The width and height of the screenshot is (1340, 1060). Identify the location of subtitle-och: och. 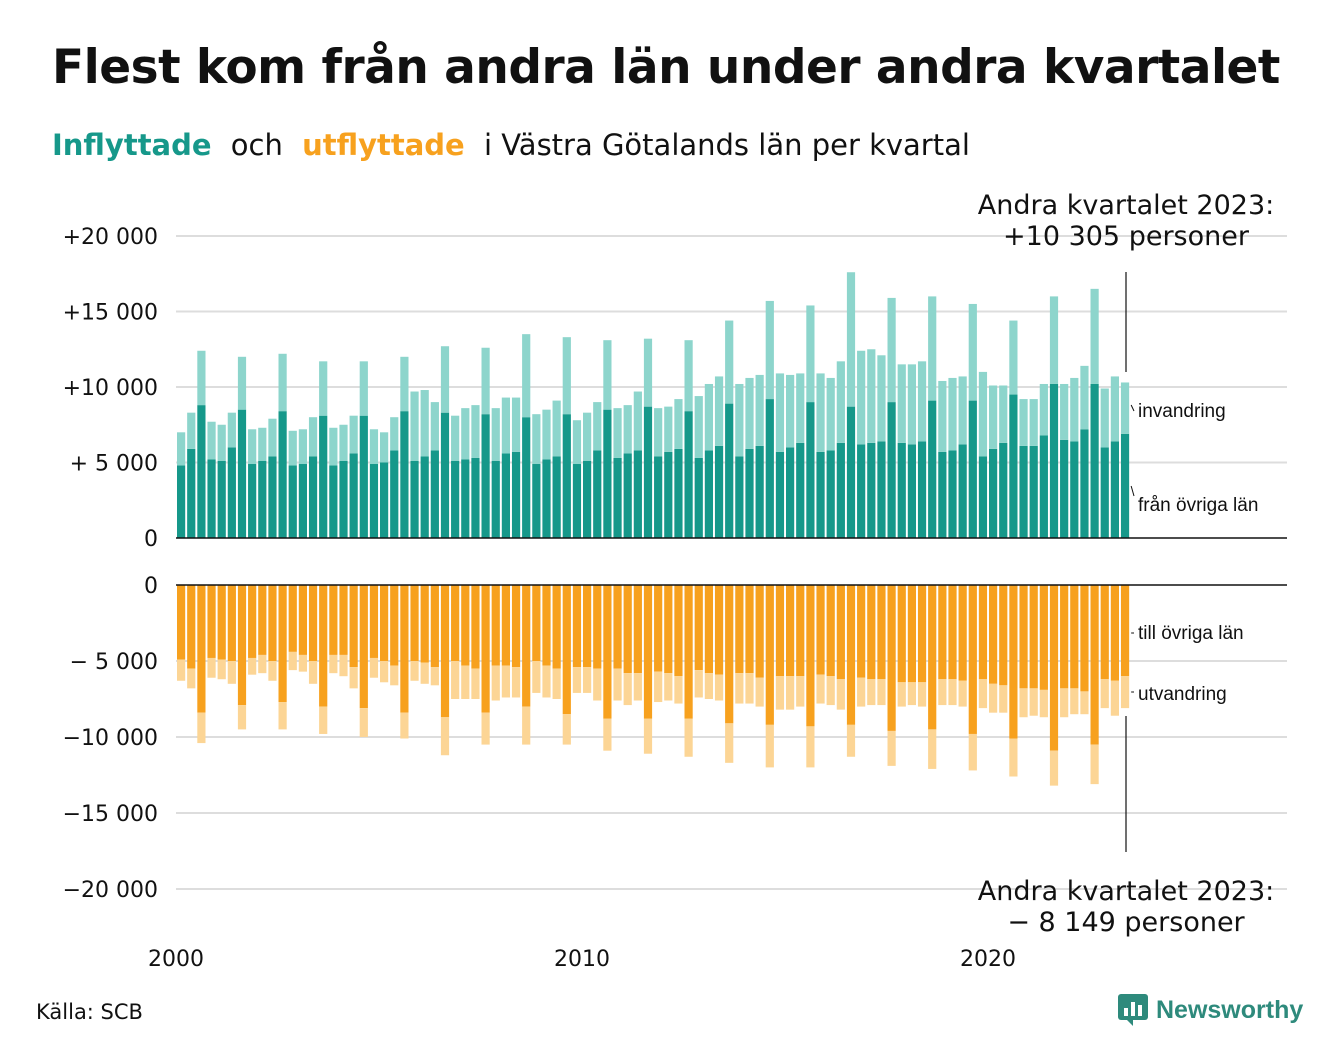
(256, 145).